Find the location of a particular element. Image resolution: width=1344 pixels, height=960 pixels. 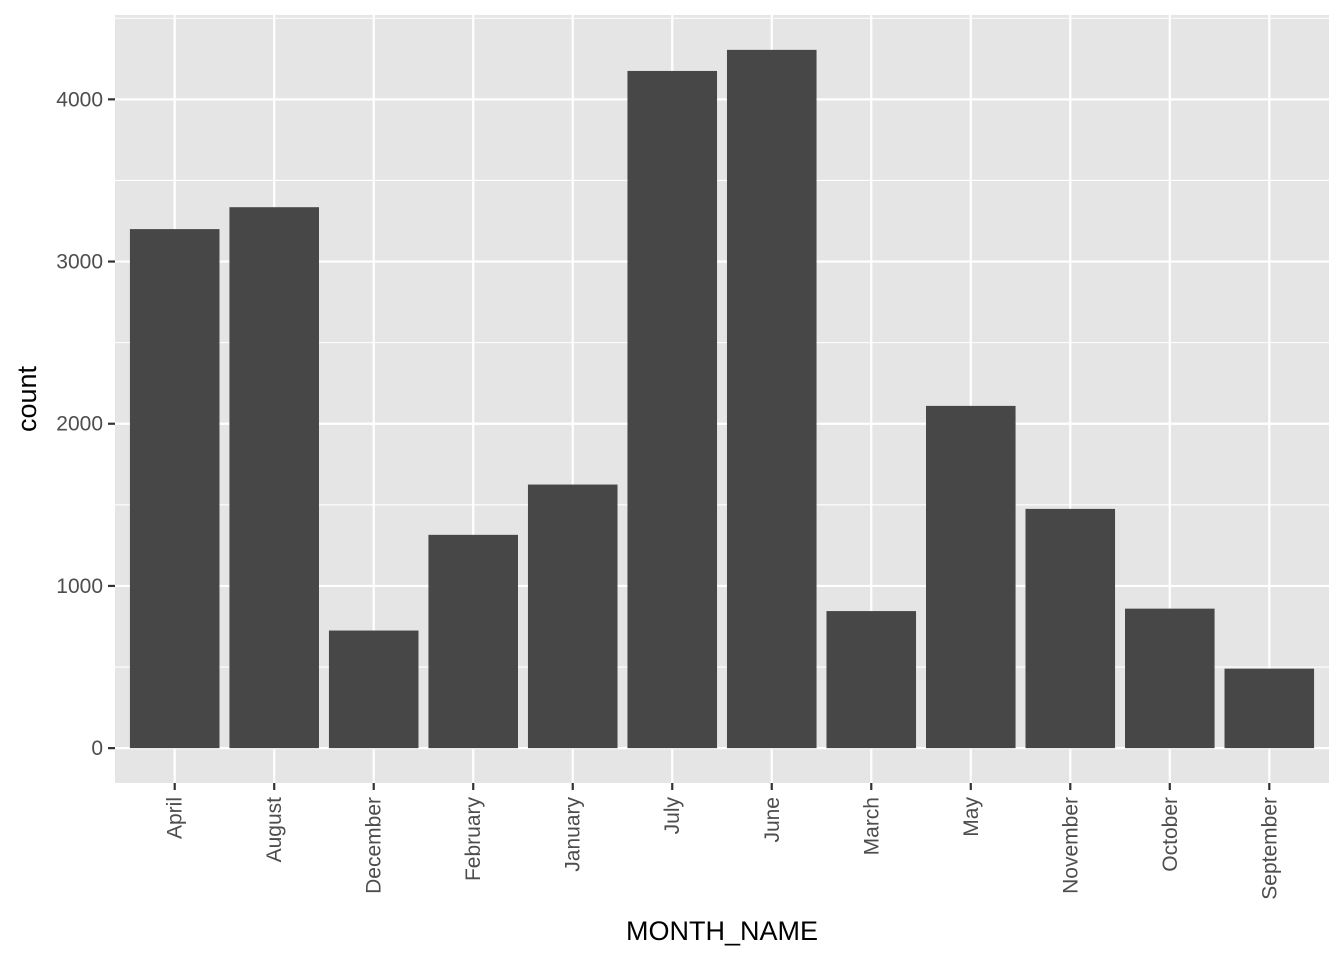

x-tick-label: September is located at coordinates (1269, 848).